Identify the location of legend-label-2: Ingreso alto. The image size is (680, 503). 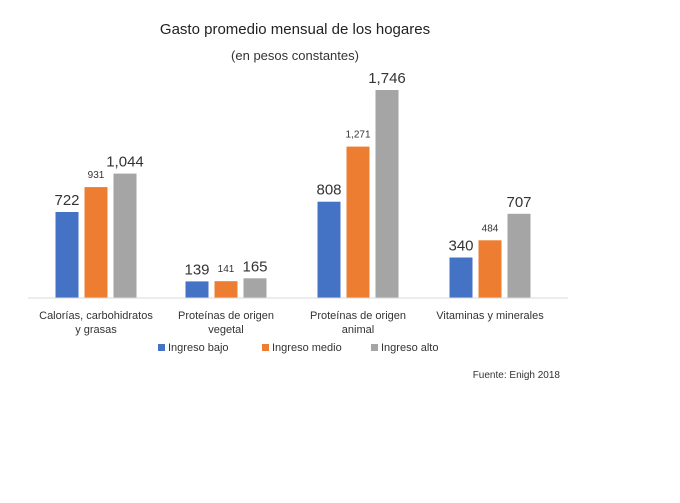
(409, 348).